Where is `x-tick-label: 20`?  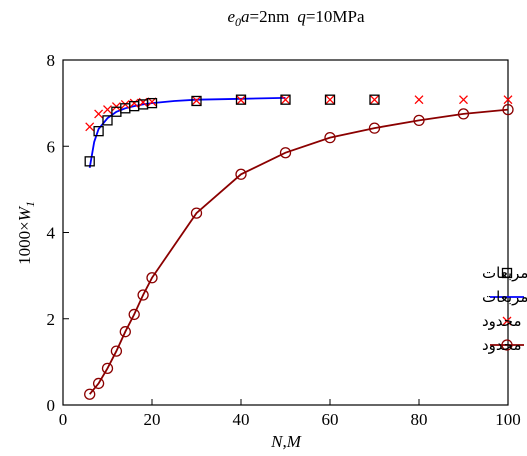 x-tick-label: 20 is located at coordinates (152, 419).